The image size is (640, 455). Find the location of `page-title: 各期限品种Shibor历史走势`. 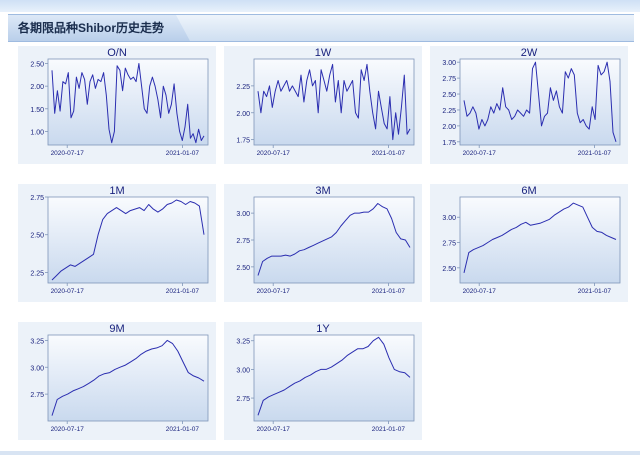

page-title: 各期限品种Shibor历史走势 is located at coordinates (91, 28).